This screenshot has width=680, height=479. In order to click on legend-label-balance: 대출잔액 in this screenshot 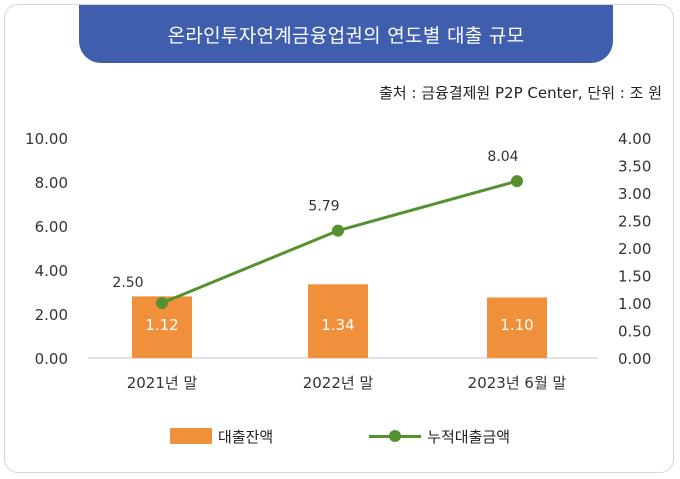, I will do `click(245, 436)`.